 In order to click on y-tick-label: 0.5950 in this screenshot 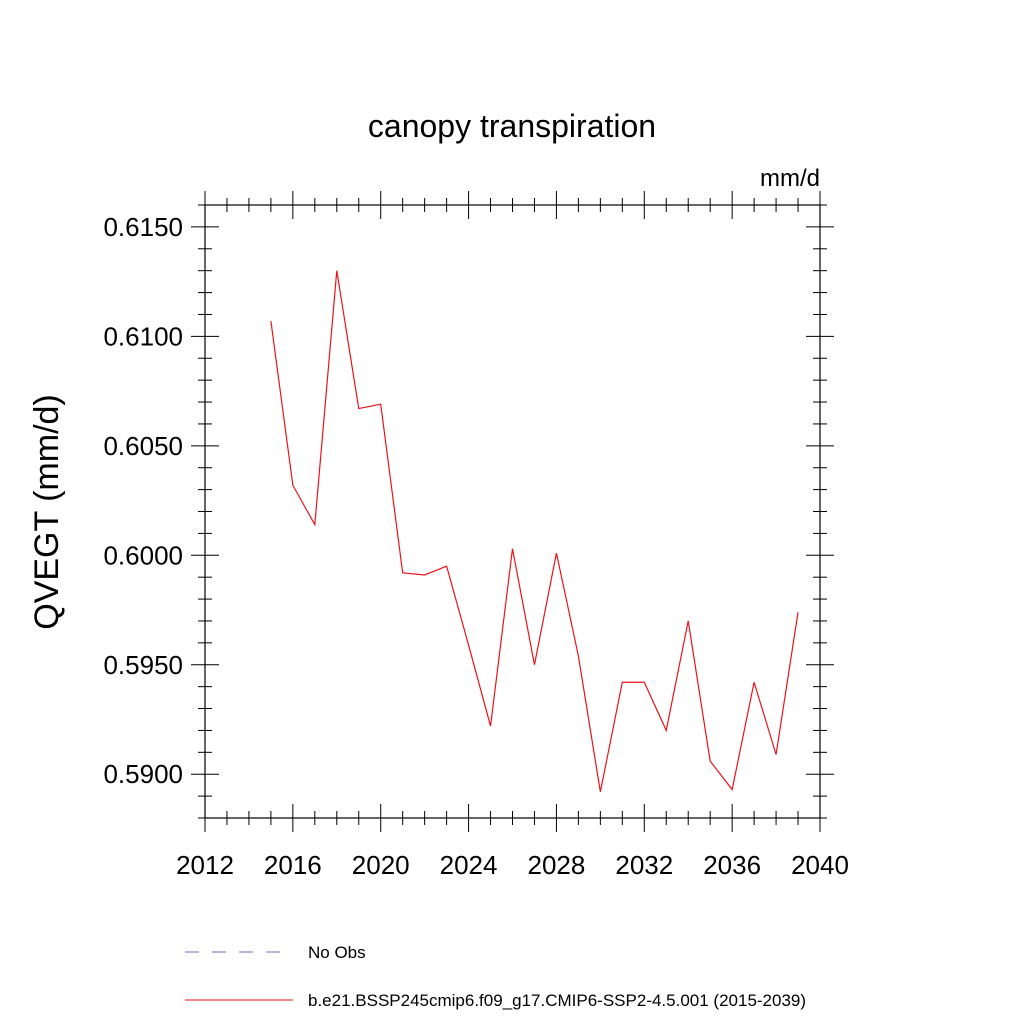, I will do `click(143, 665)`.